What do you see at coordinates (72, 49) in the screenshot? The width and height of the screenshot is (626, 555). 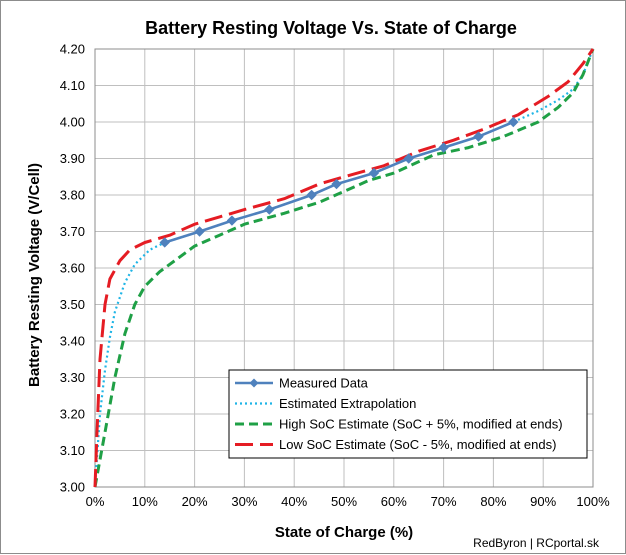 I see `y-tick-label: 4.20` at bounding box center [72, 49].